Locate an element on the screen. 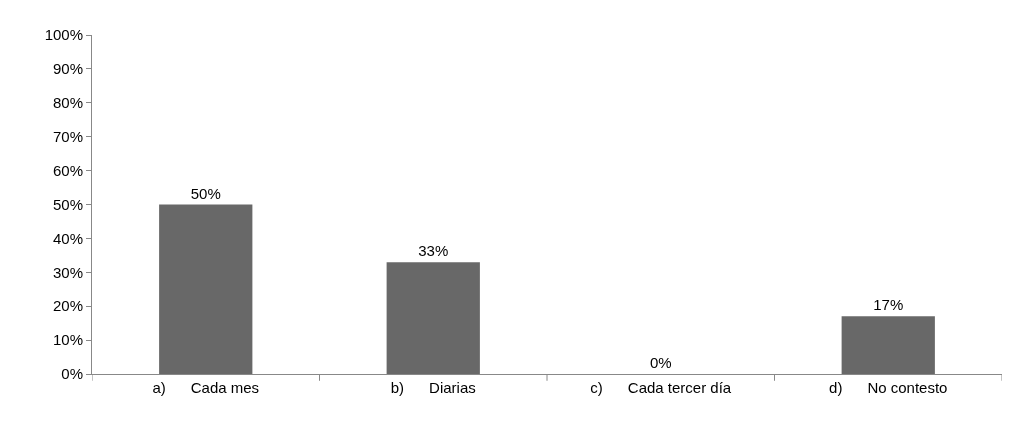 The height and width of the screenshot is (446, 1010). y-tick-label: 40% is located at coordinates (67, 238).